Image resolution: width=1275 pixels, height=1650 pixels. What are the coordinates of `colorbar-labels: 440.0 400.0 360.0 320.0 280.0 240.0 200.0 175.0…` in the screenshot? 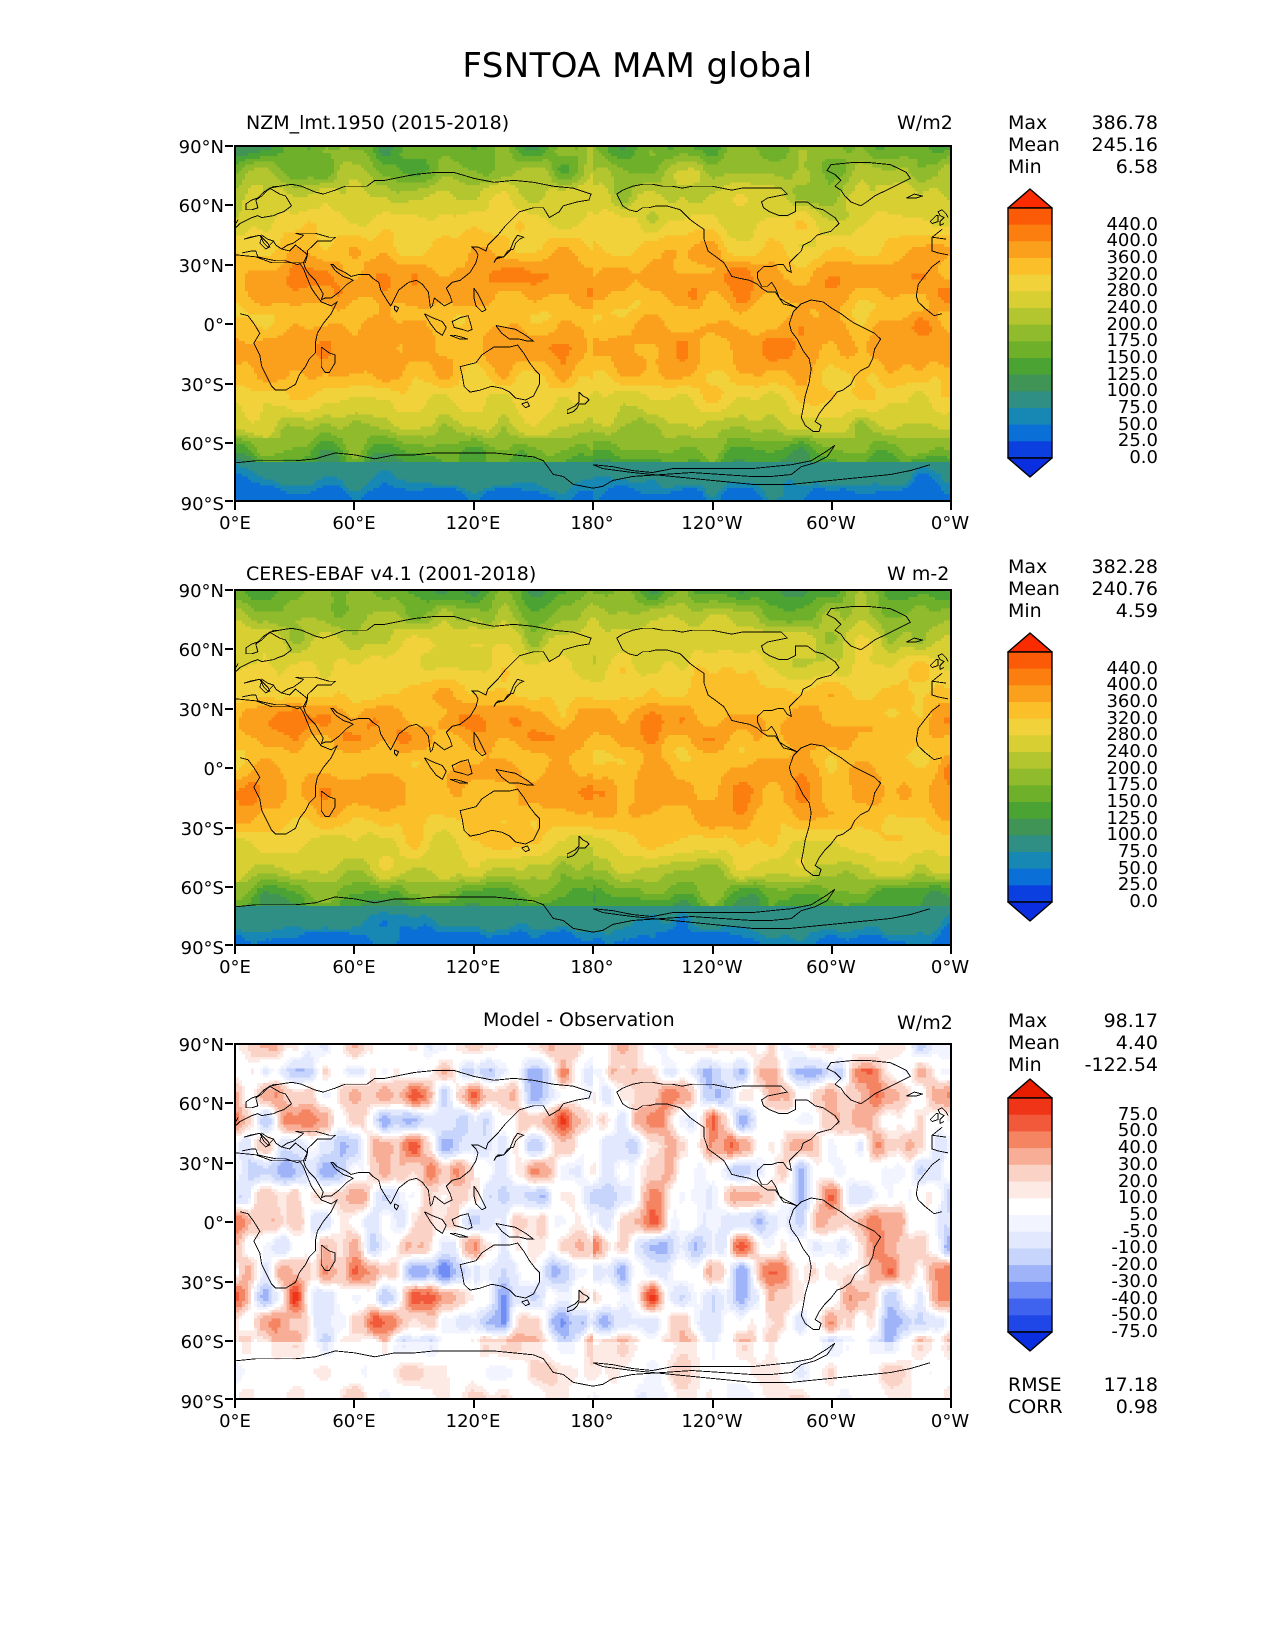 It's located at (1110, 777).